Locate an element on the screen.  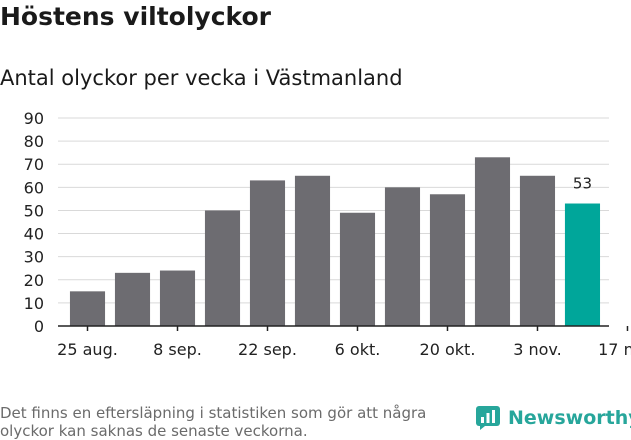
data-label: 53 is located at coordinates (582, 184).